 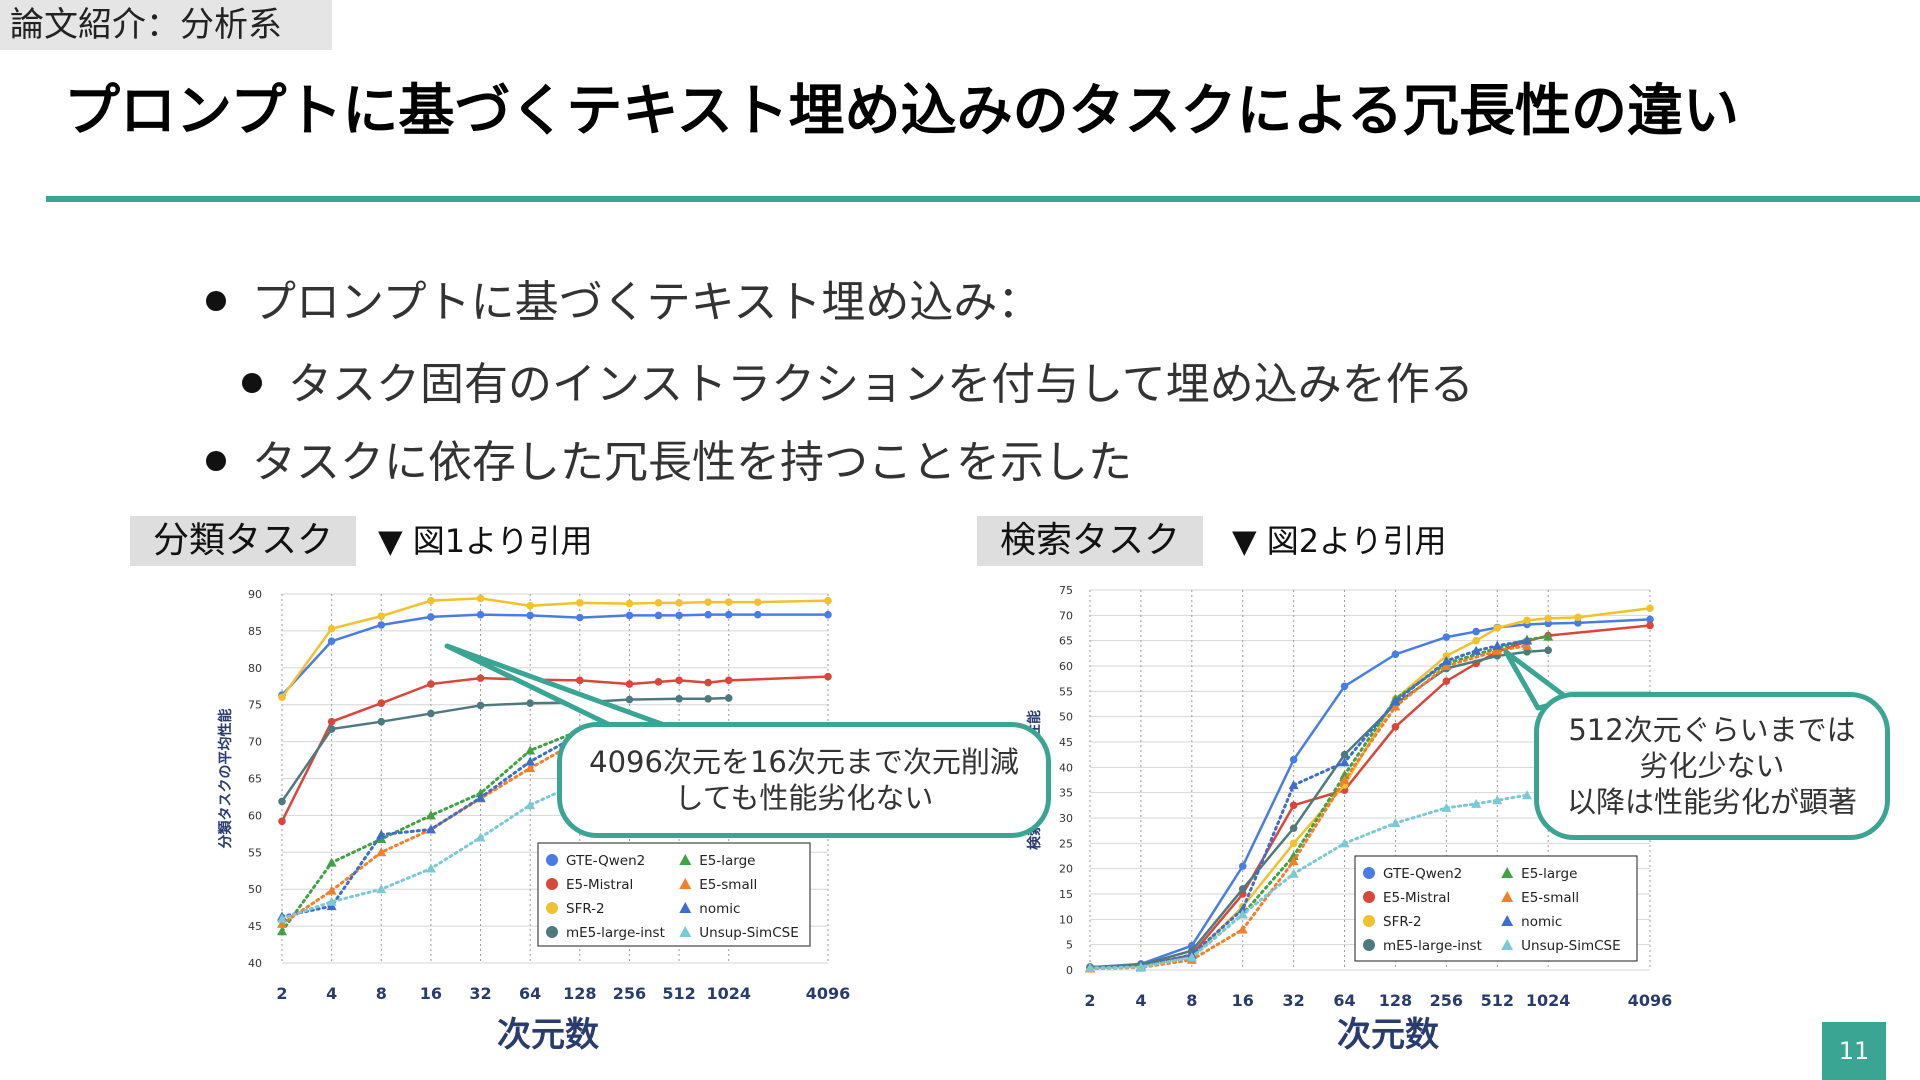 I want to click on x-tick-label: 4096, so click(x=1650, y=1000).